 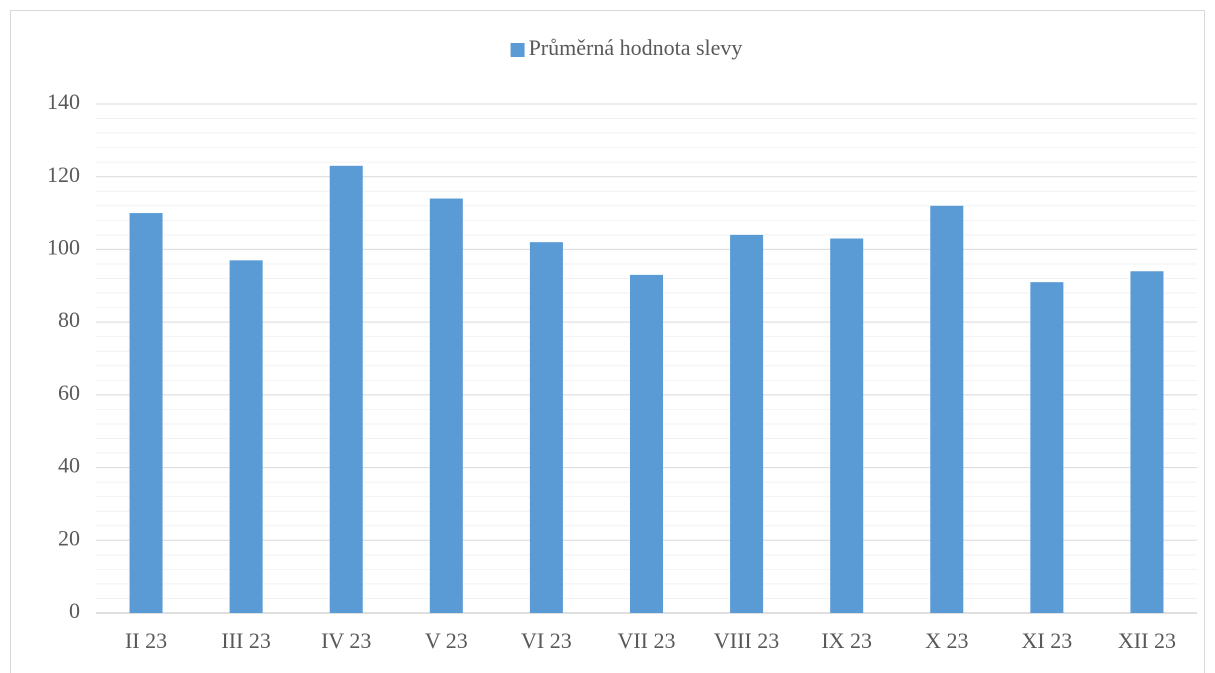 I want to click on x-tick-label: XII 23, so click(x=1147, y=640).